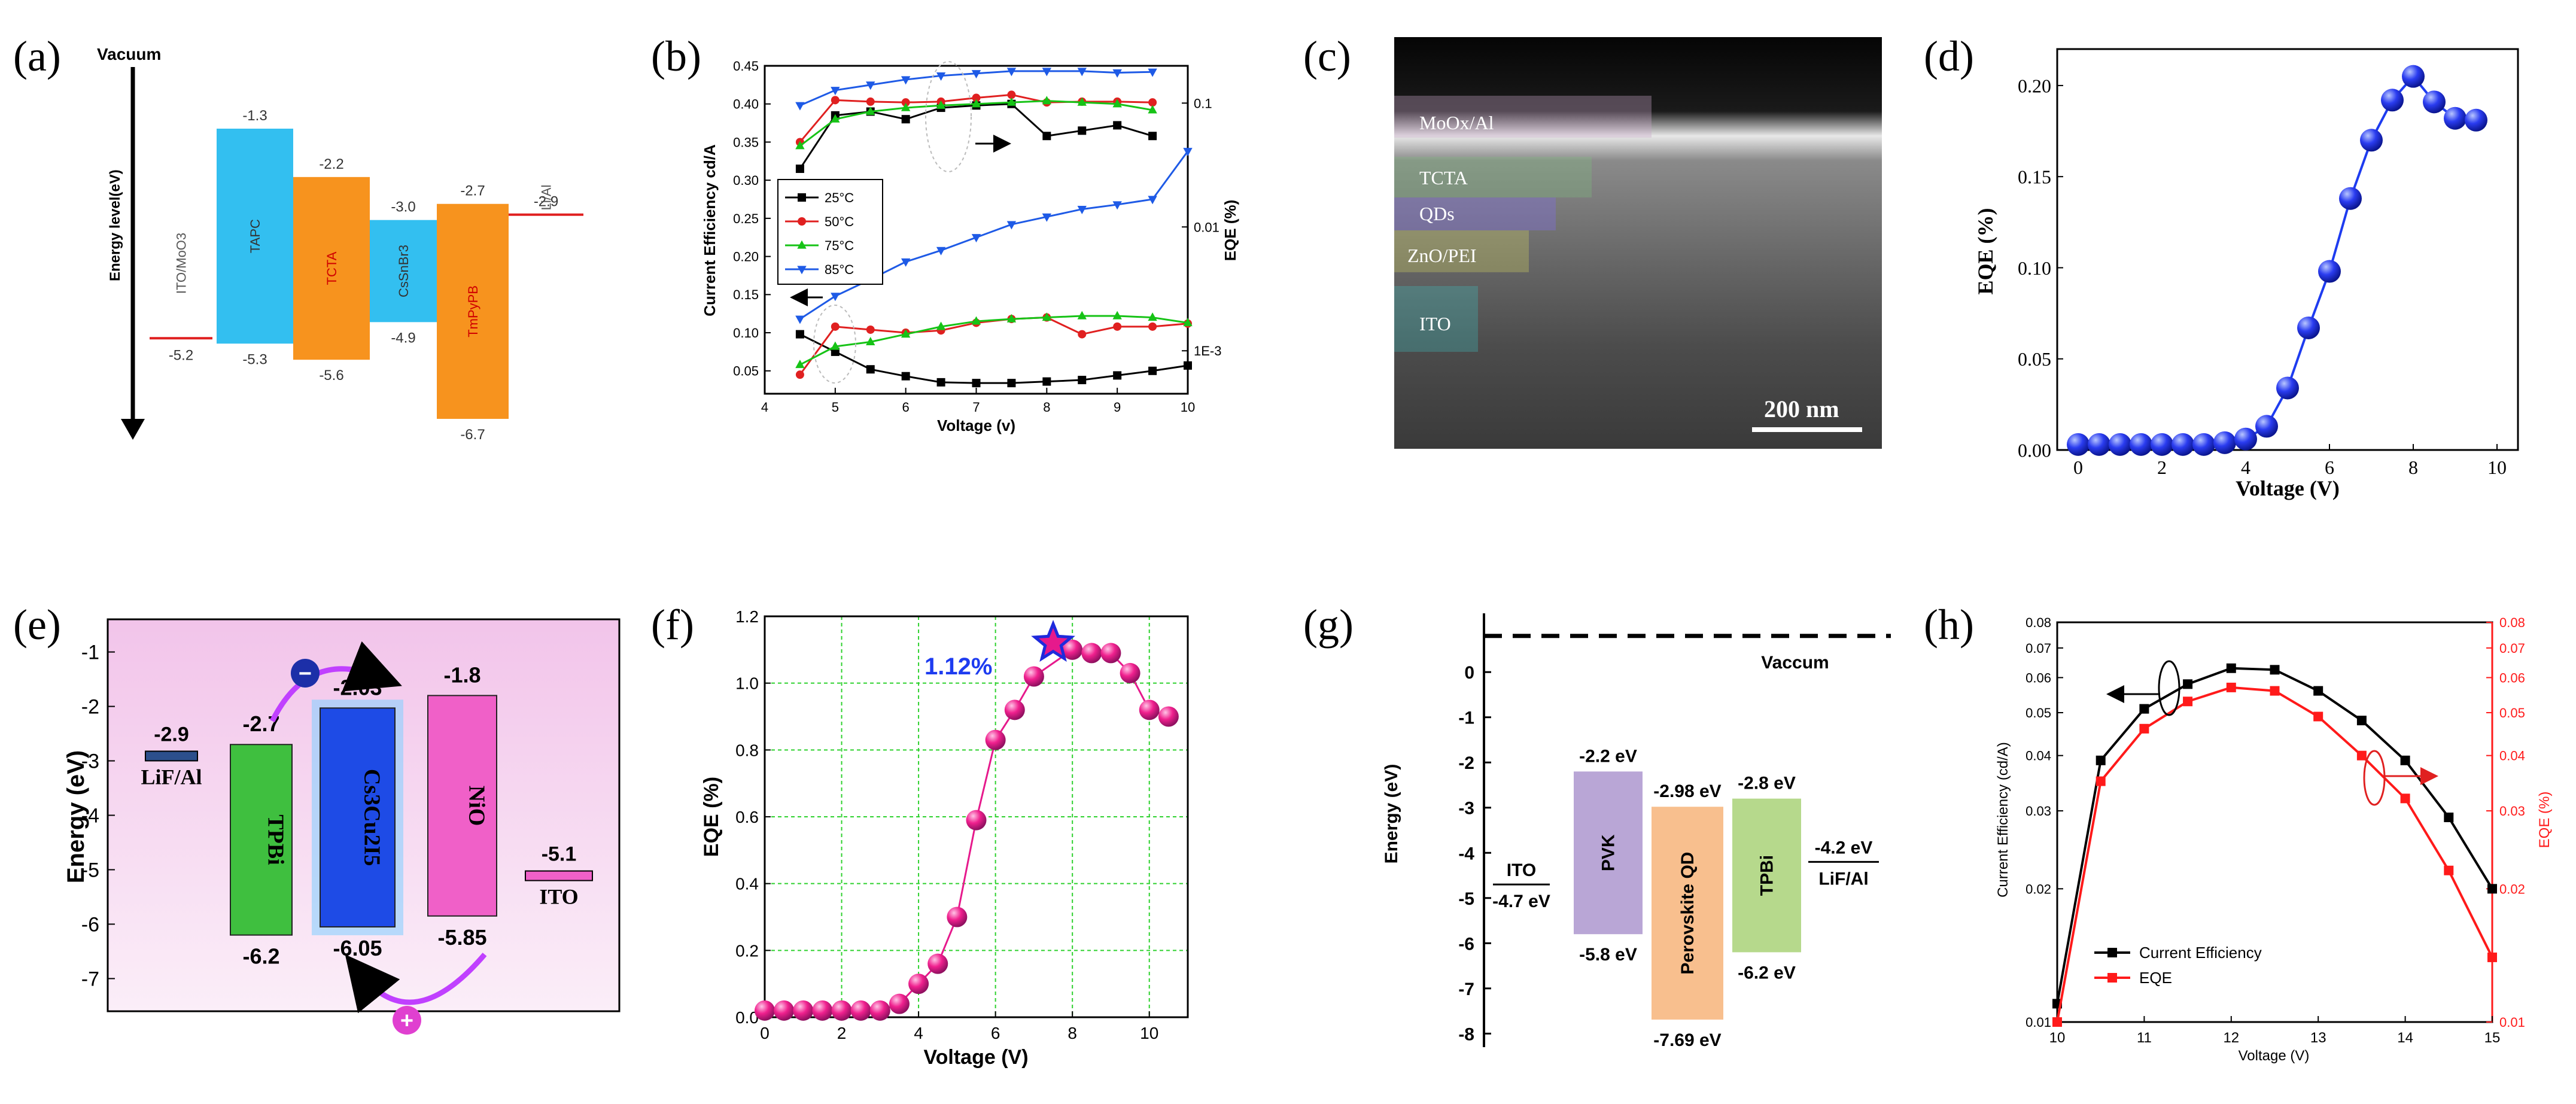 The image size is (2576, 1104). I want to click on layer-top-value-2: -2.03, so click(357, 687).